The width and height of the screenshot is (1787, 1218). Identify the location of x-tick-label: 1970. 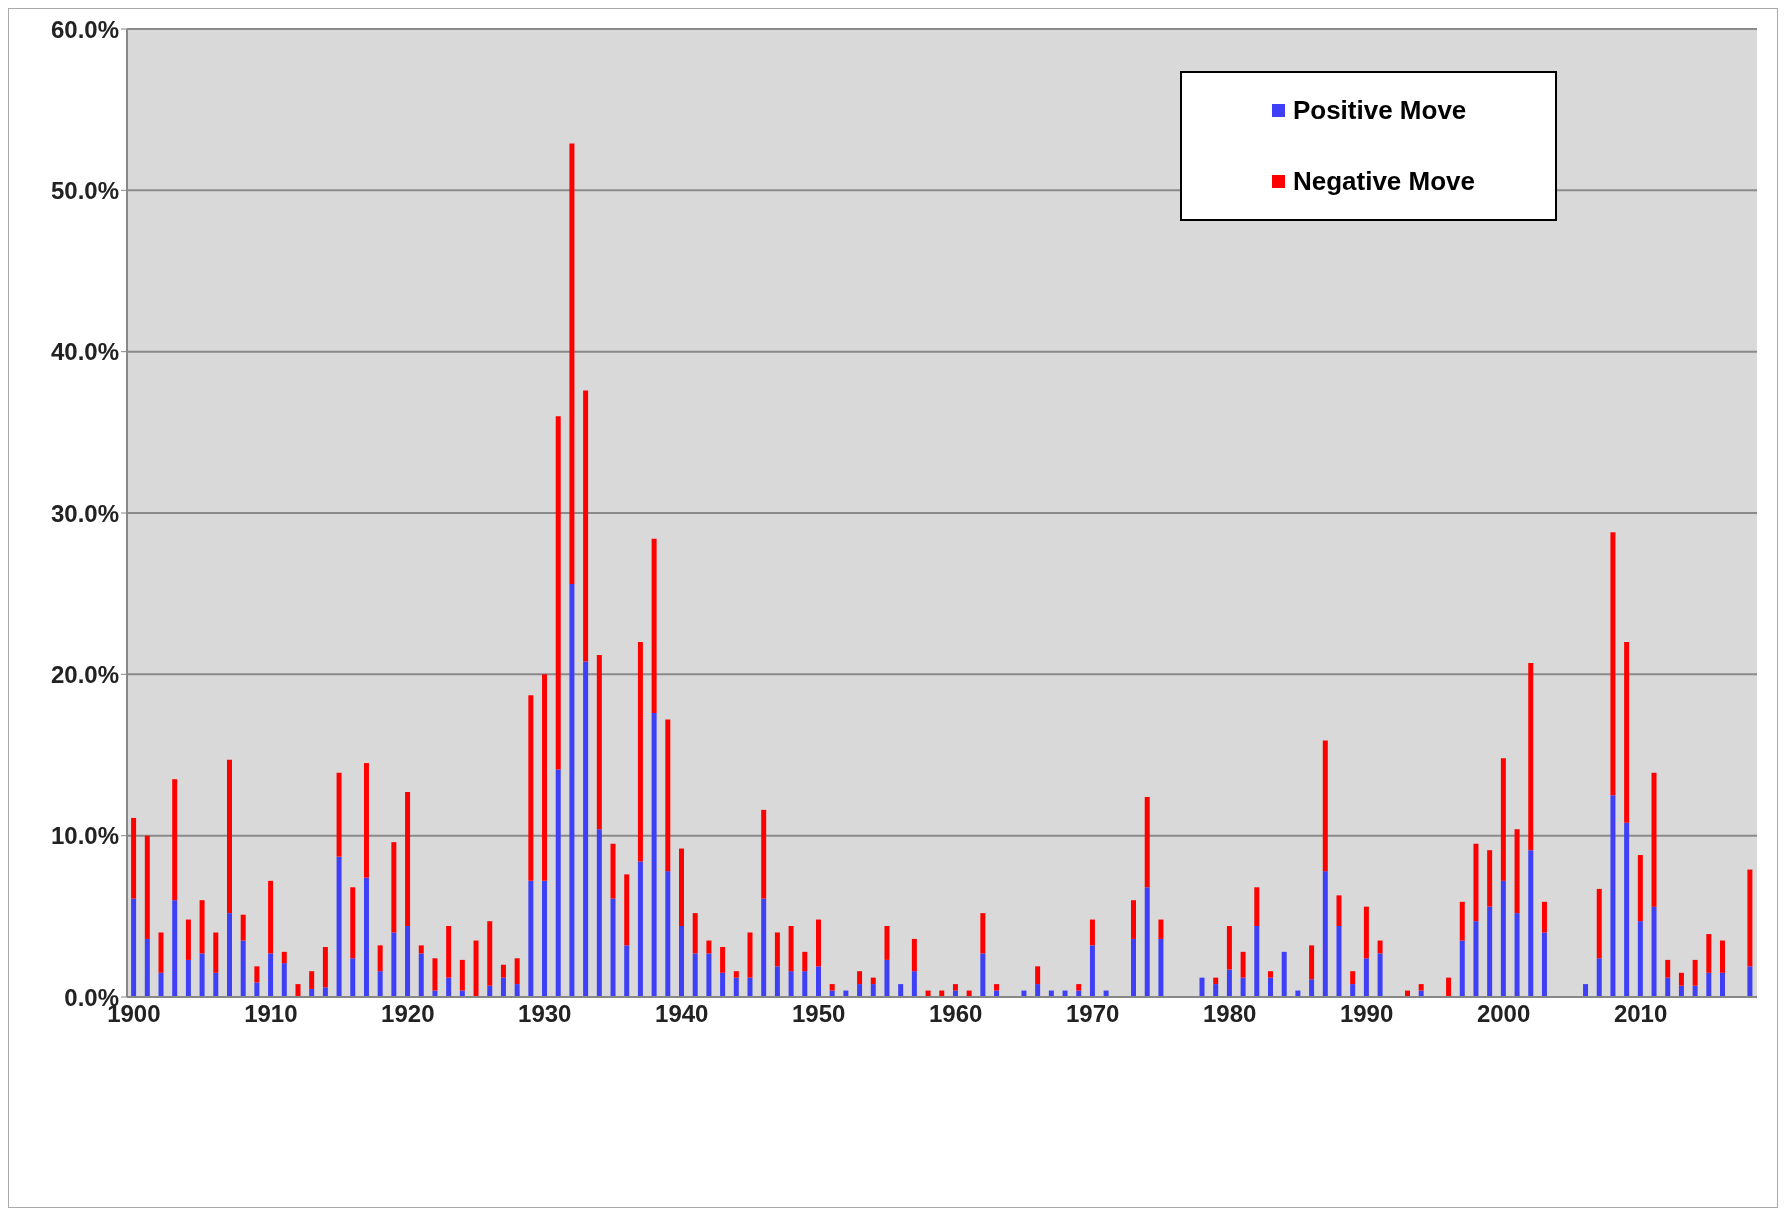
(1092, 1014).